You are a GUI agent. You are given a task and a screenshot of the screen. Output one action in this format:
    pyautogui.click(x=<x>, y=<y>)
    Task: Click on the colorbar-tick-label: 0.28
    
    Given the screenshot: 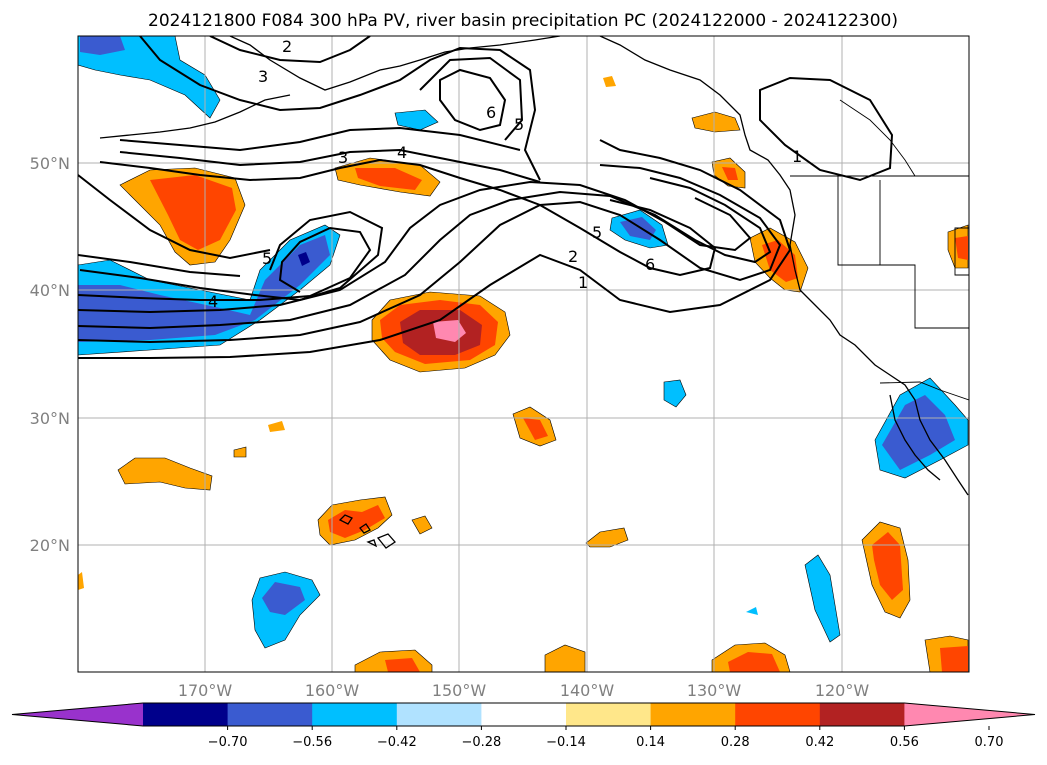 What is the action you would take?
    pyautogui.click(x=735, y=742)
    